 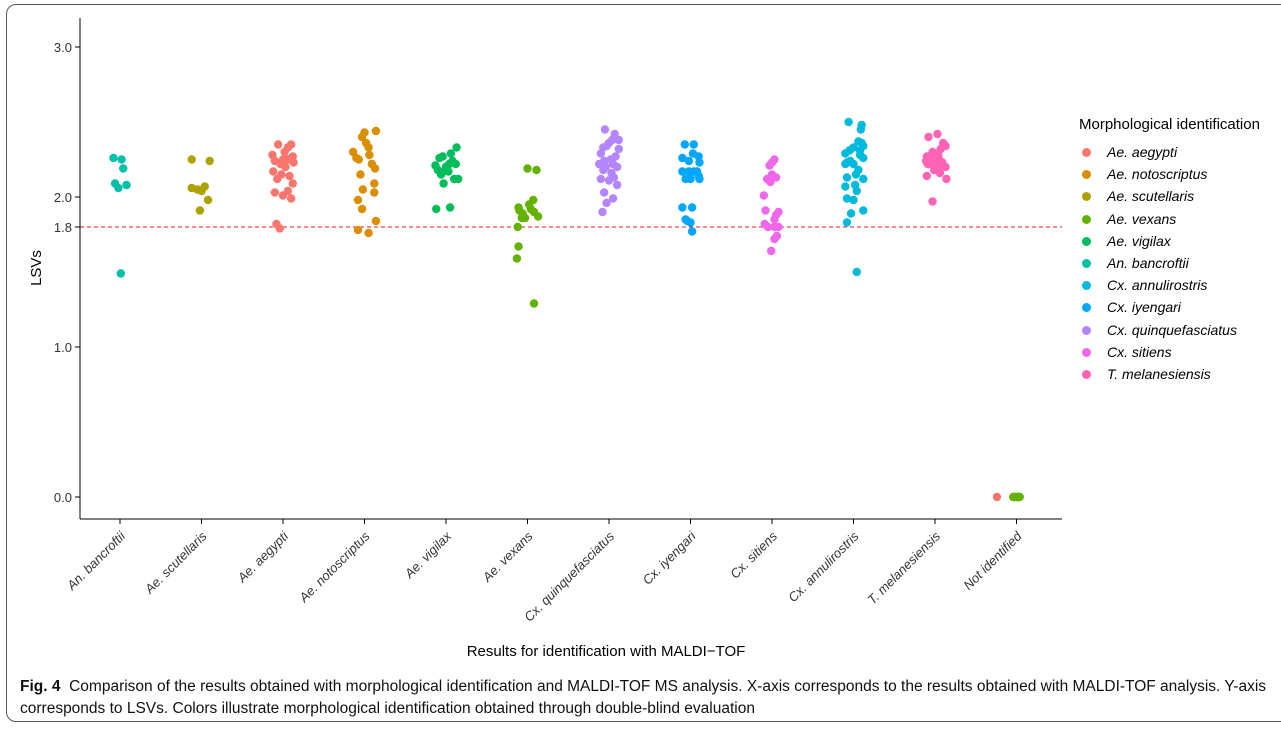 I want to click on figure-label: Fig. 4, so click(x=40, y=686).